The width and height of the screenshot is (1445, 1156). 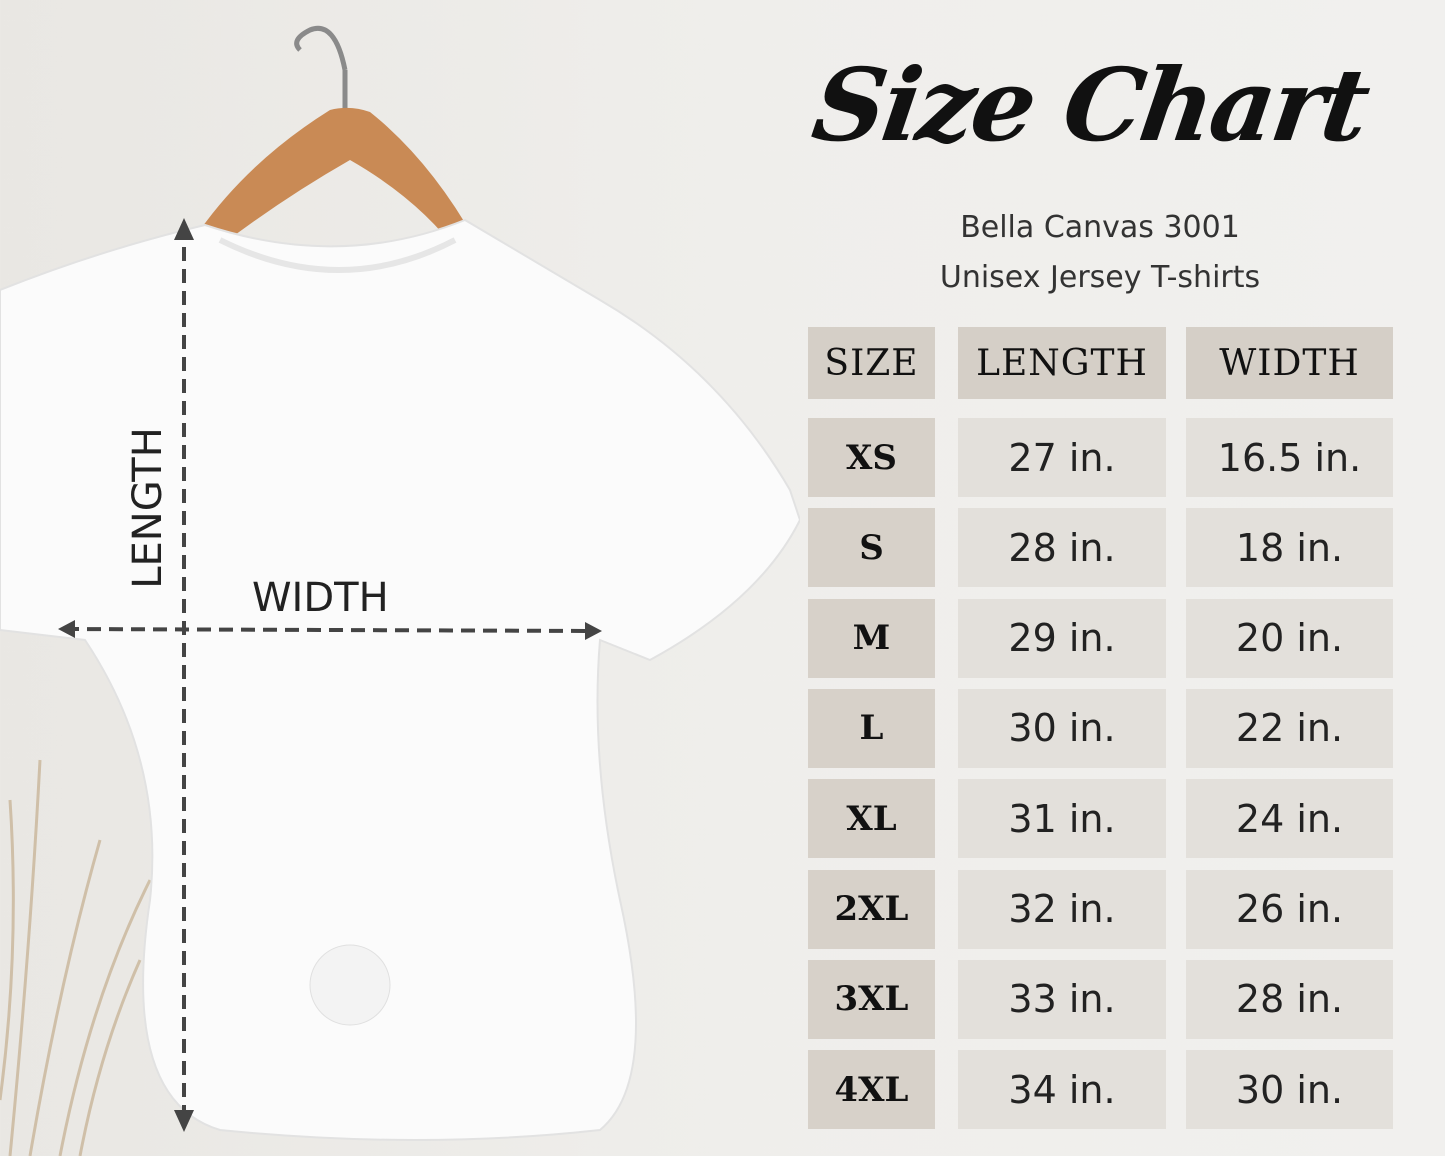 What do you see at coordinates (1289, 819) in the screenshot?
I see `cell-width: 24 in.` at bounding box center [1289, 819].